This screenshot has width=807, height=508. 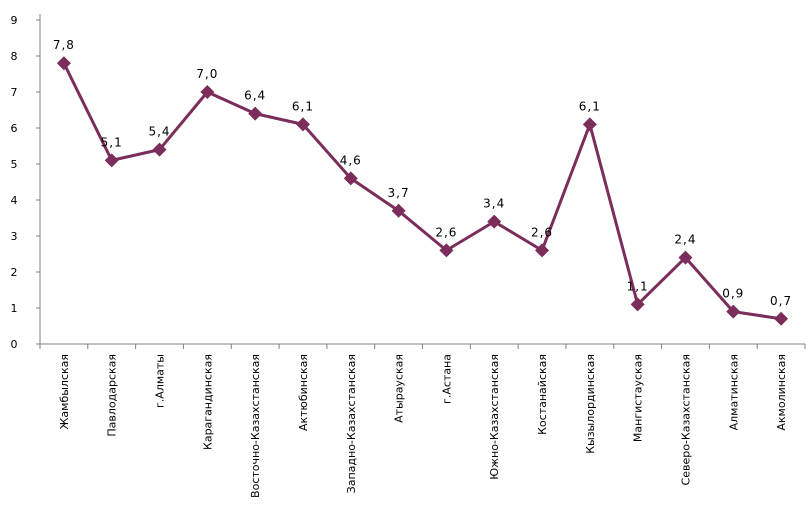 What do you see at coordinates (14, 56) in the screenshot?
I see `y-tick-label: 8` at bounding box center [14, 56].